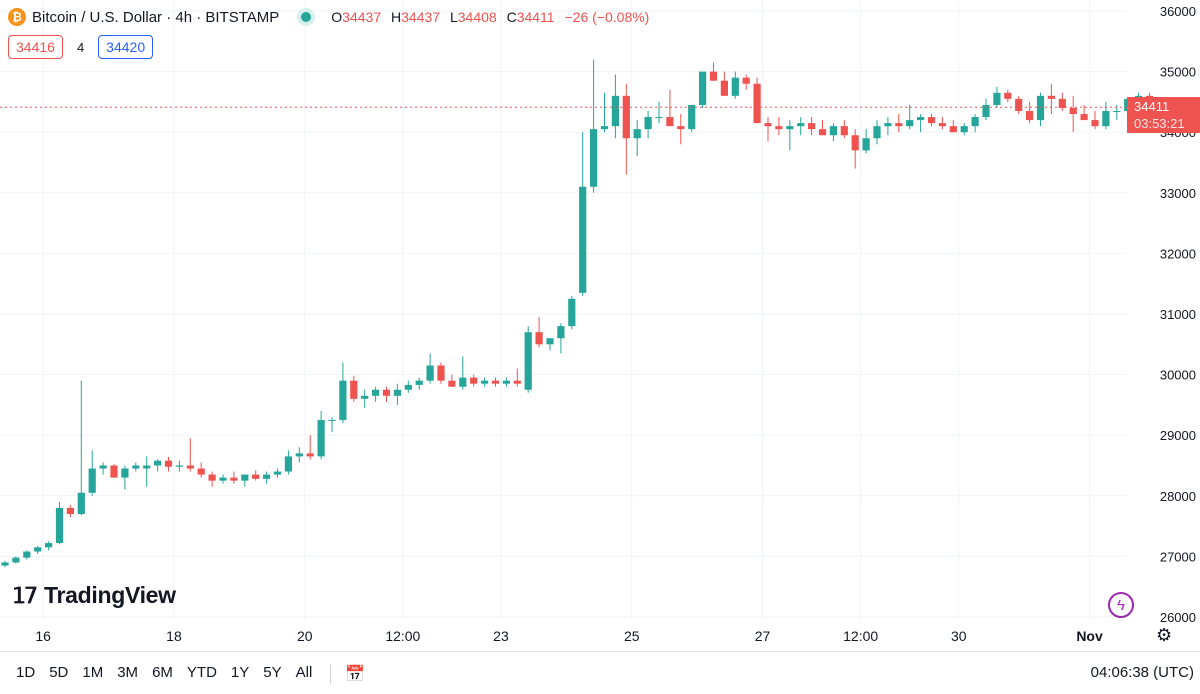  What do you see at coordinates (126, 47) in the screenshot?
I see `ask-button: 34420` at bounding box center [126, 47].